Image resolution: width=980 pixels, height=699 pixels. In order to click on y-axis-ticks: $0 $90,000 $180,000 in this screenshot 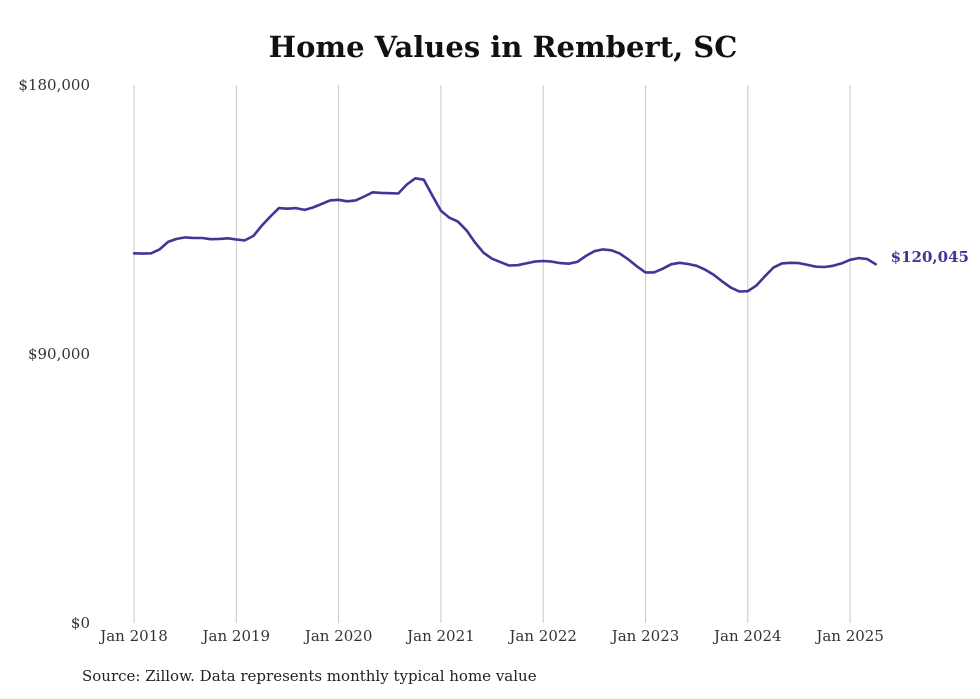, I will do `click(54, 354)`.